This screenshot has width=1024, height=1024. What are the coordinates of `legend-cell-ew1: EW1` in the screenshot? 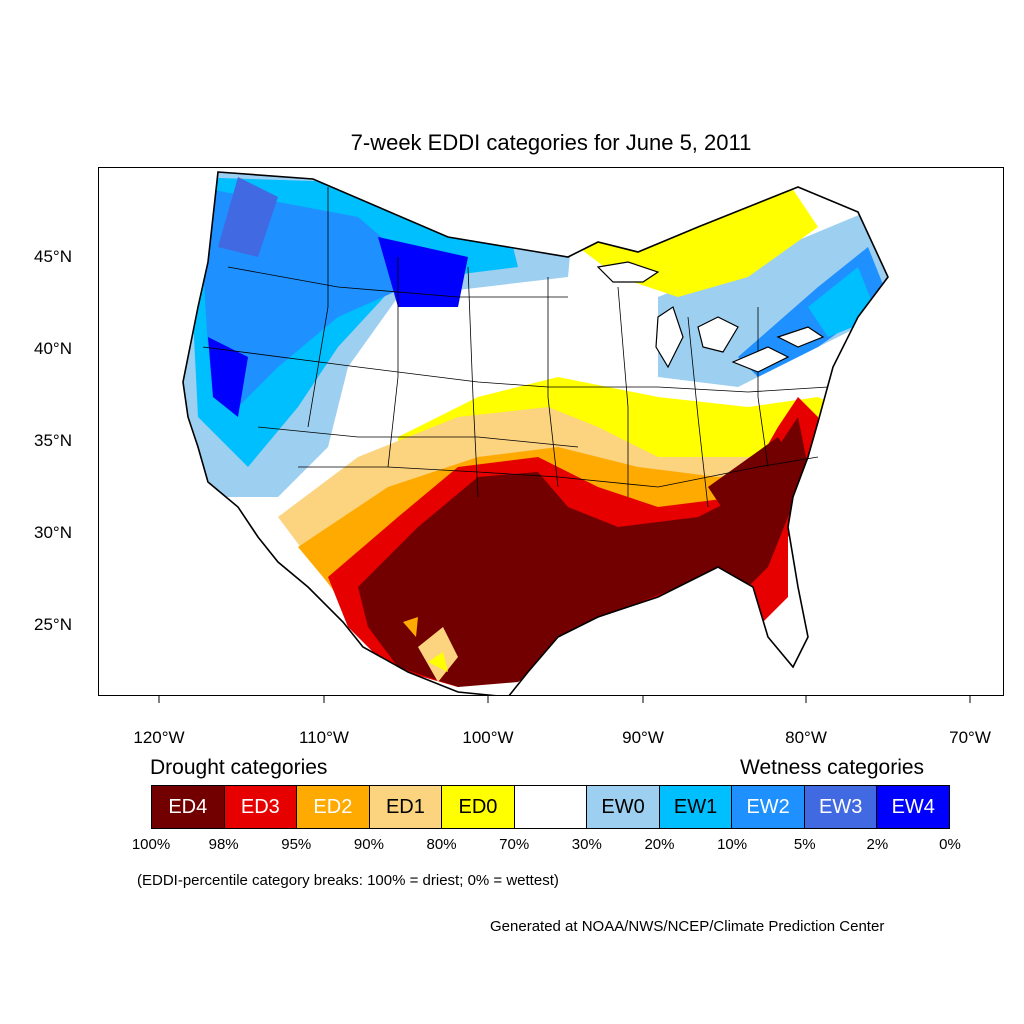 It's located at (696, 807).